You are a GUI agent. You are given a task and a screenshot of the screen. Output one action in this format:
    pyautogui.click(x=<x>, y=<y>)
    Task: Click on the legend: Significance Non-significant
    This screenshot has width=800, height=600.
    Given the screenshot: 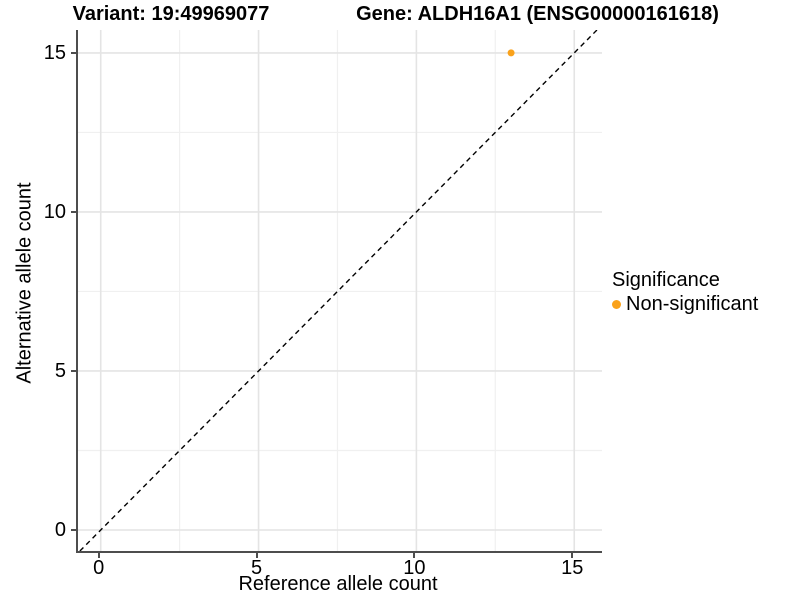 What is the action you would take?
    pyautogui.click(x=685, y=292)
    